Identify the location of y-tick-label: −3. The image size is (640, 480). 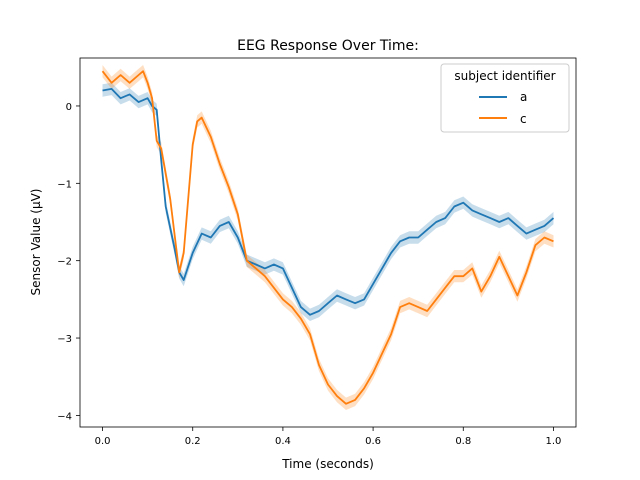
(64, 339).